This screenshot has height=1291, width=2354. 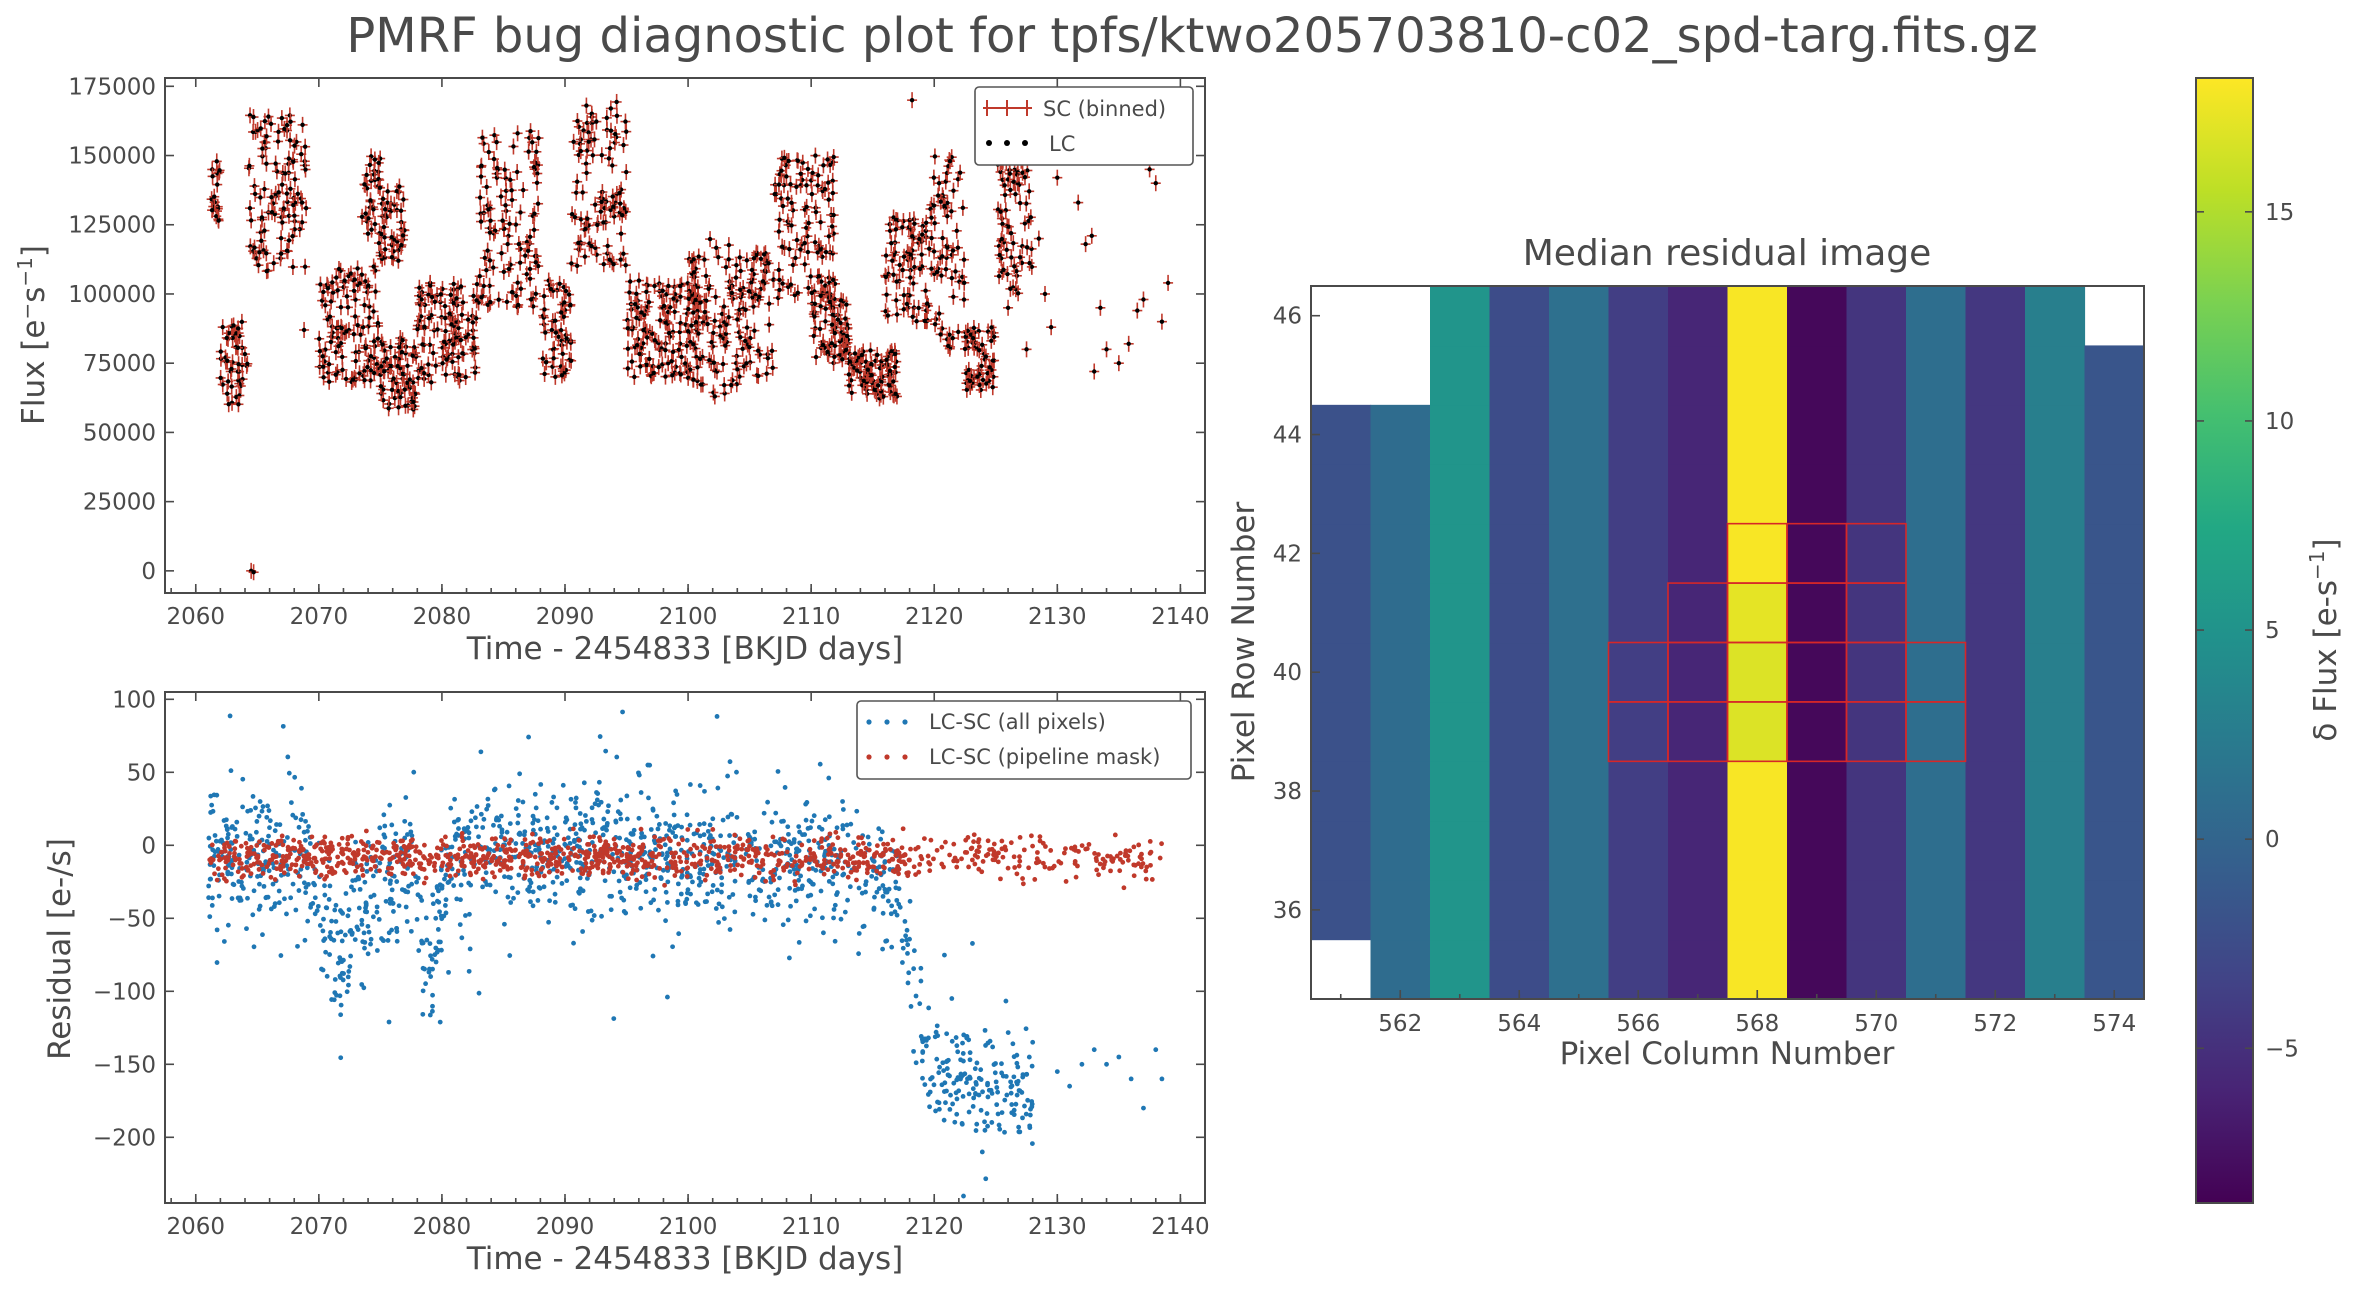 I want to click on residual-image-title: Median residual image, so click(x=1727, y=253).